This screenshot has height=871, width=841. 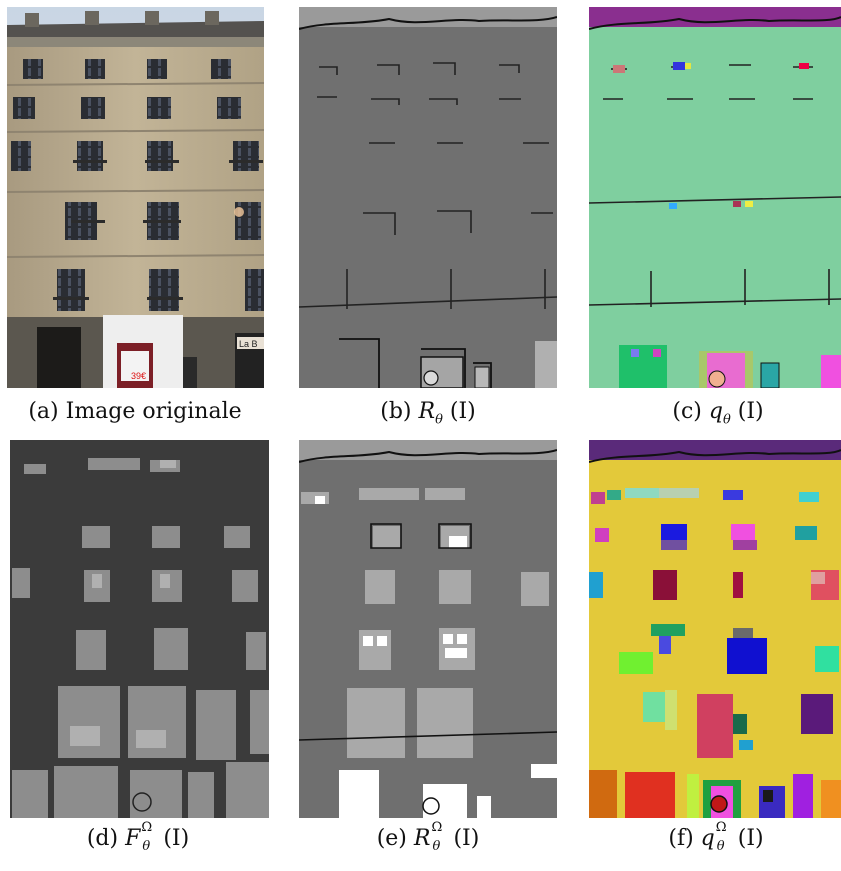 I want to click on original-photo: 39€ La B, so click(x=135, y=197).